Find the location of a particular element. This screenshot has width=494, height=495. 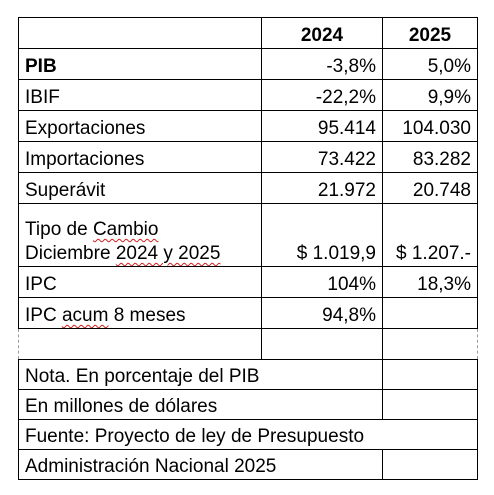

ipc-2024: 104% is located at coordinates (322, 282).